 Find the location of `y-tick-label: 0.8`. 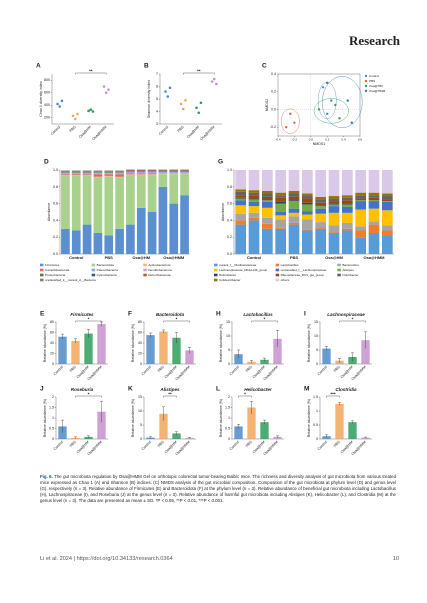

y-tick-label: 0.8 is located at coordinates (55, 187).